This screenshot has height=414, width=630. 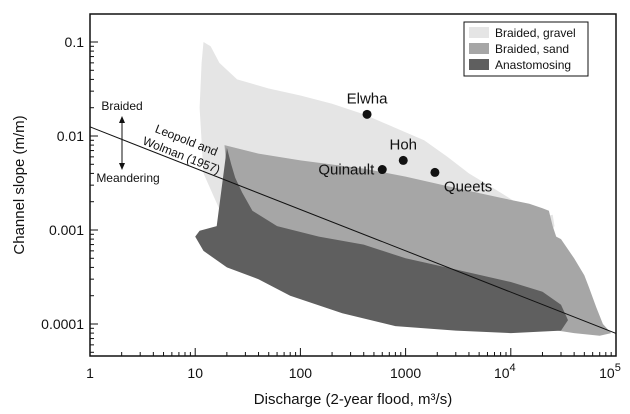 I want to click on legend: Braided, gravel Braided, sand Anastomosing, so click(x=526, y=49).